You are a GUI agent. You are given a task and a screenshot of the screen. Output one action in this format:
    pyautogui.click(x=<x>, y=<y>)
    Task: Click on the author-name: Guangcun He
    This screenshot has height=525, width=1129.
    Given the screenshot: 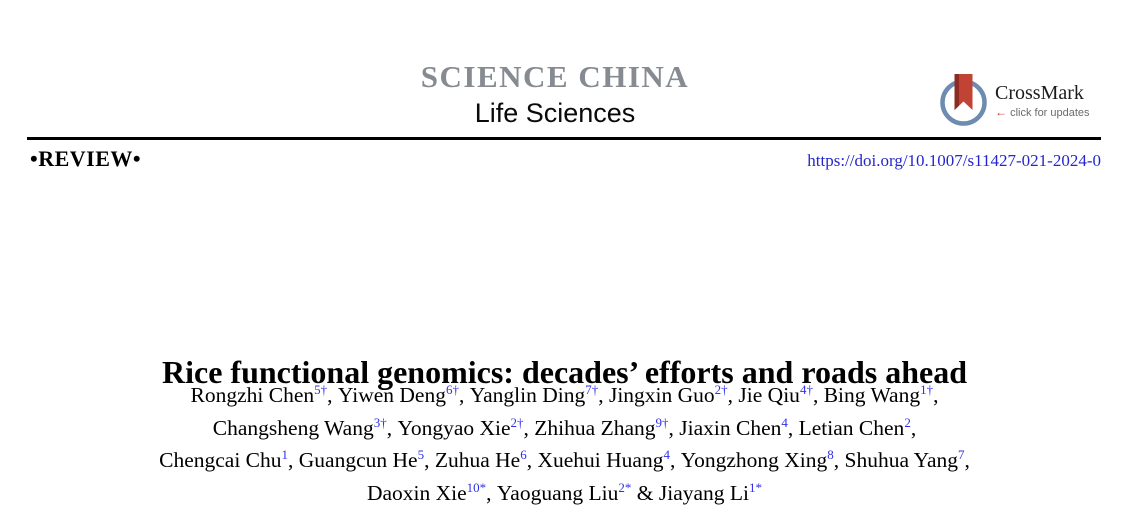 What is the action you would take?
    pyautogui.click(x=358, y=460)
    